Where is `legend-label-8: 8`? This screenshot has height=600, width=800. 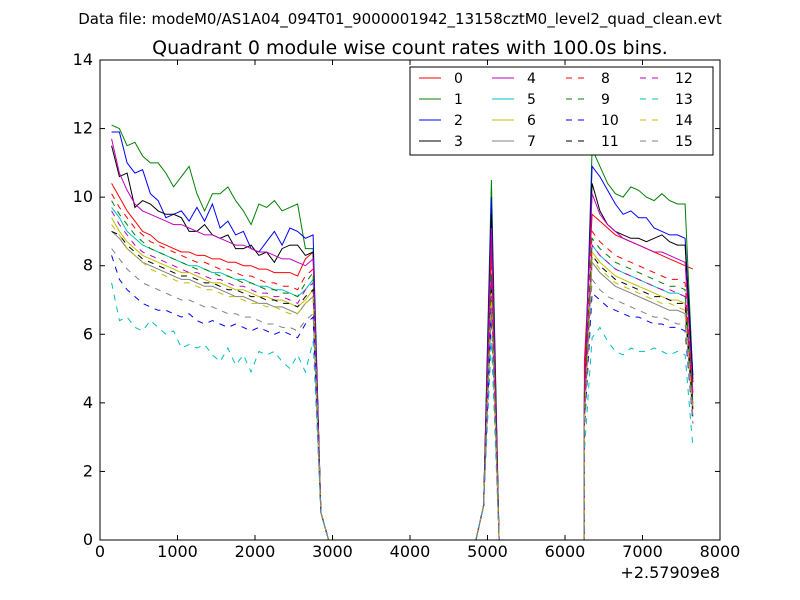 legend-label-8: 8 is located at coordinates (605, 79).